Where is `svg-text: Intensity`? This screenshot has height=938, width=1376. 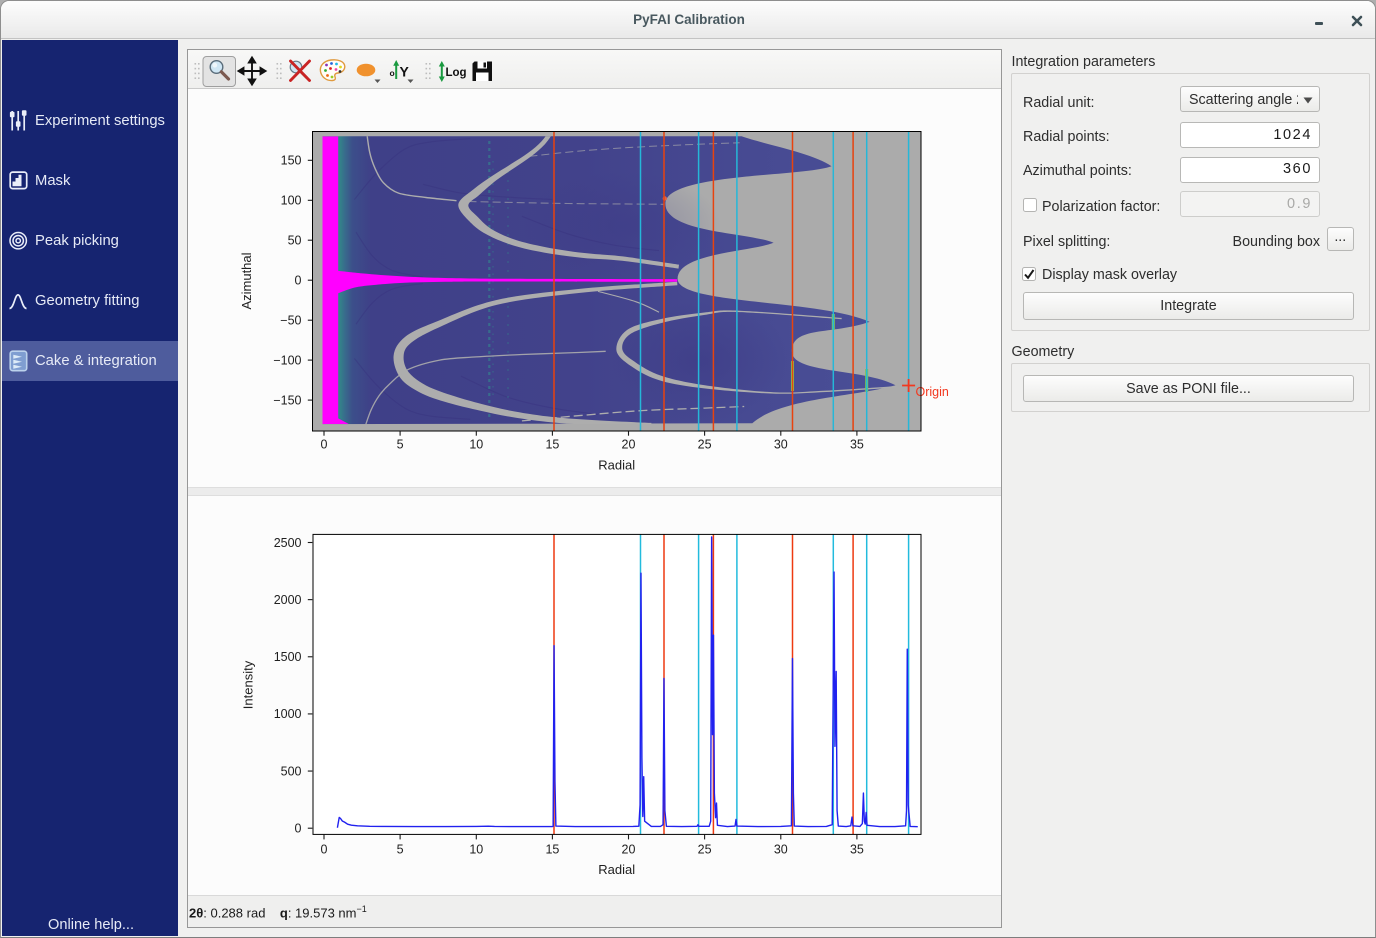
svg-text: Intensity is located at coordinates (247, 684).